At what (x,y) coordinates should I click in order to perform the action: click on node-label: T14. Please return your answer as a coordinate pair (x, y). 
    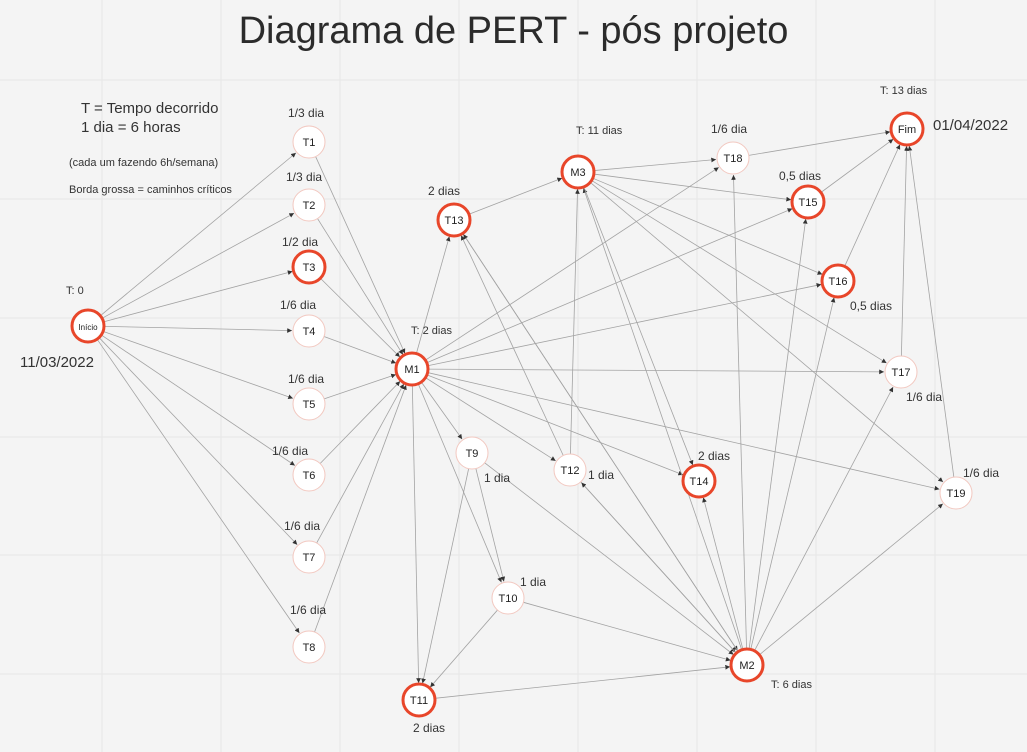
    Looking at the image, I should click on (699, 482).